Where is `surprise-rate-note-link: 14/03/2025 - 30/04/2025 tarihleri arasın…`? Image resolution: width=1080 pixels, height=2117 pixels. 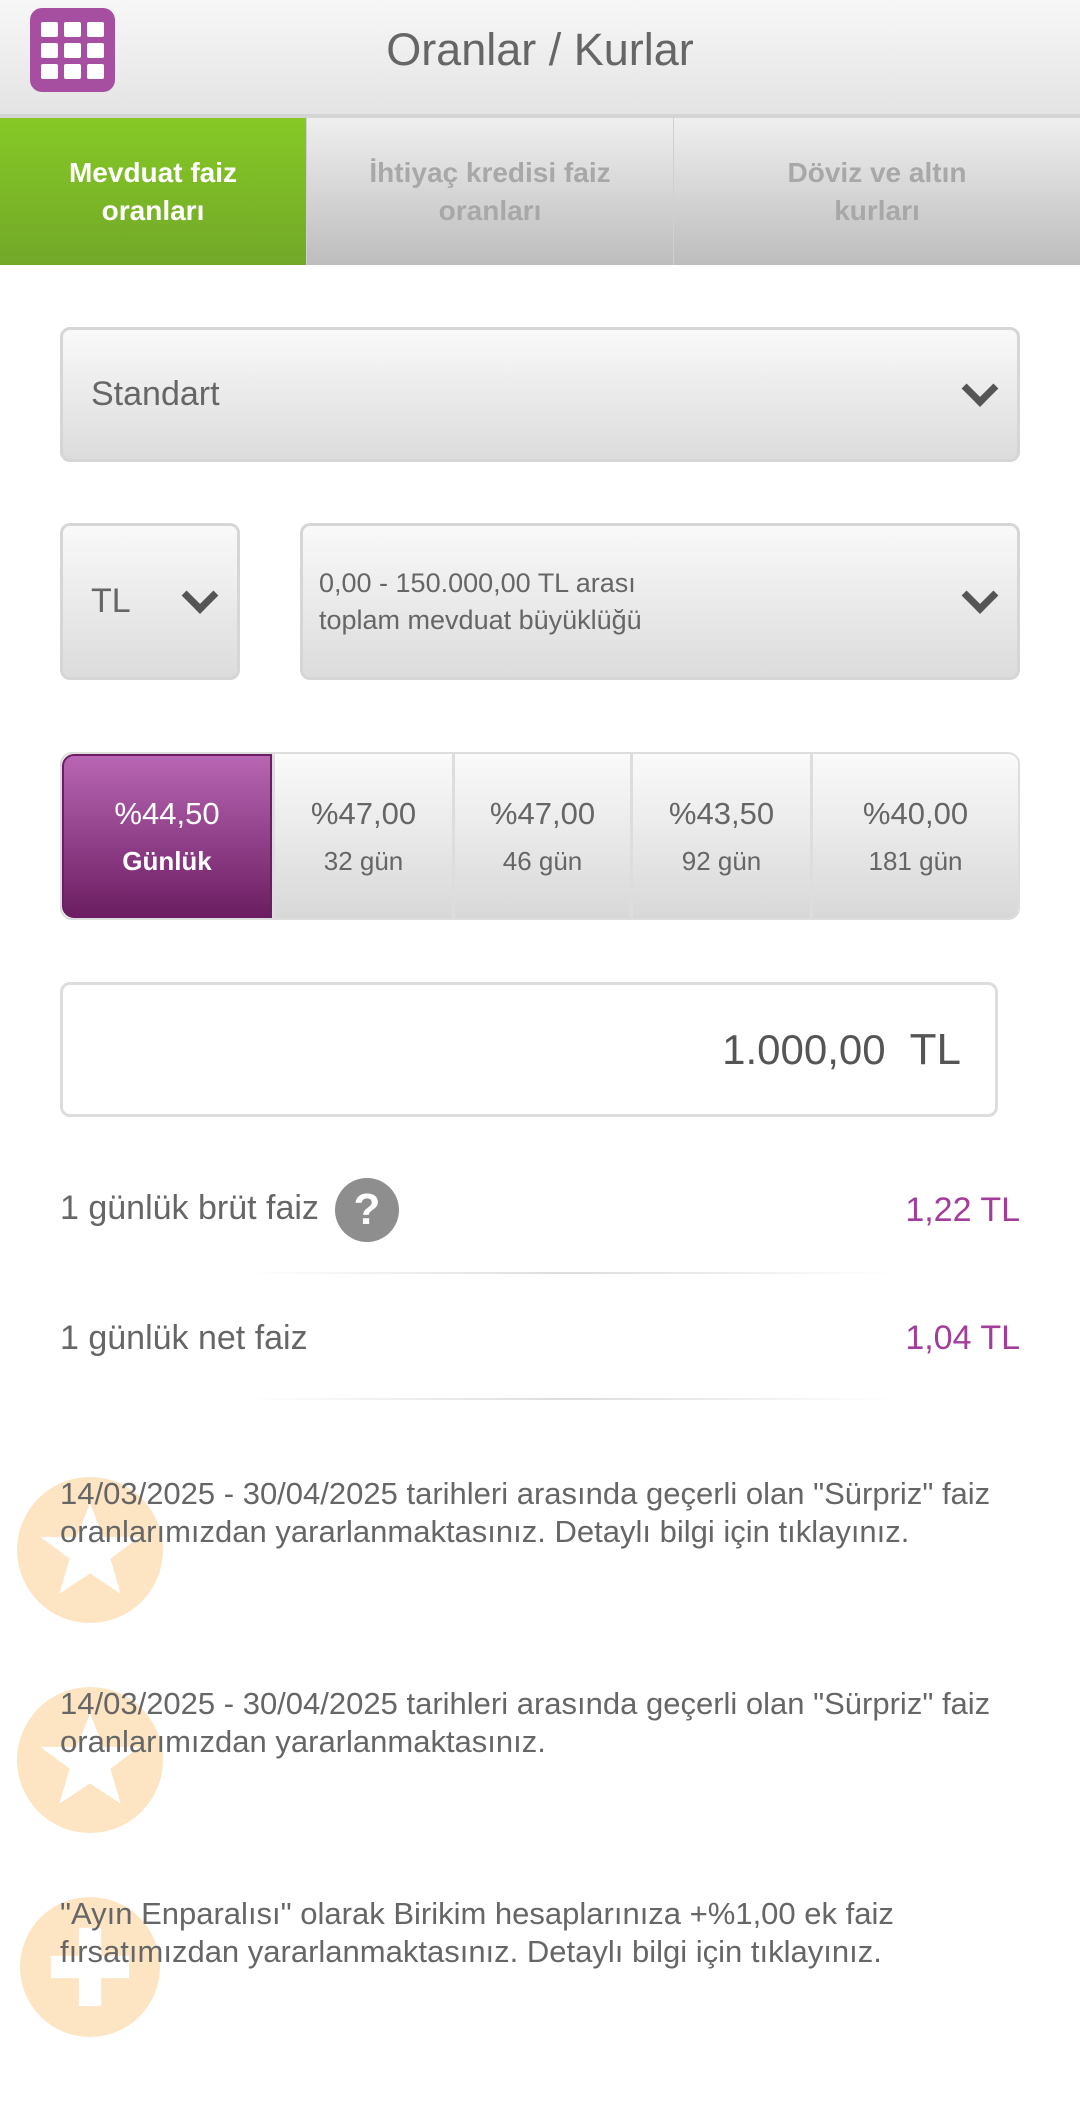
surprise-rate-note-link: 14/03/2025 - 30/04/2025 tarihleri arasın… is located at coordinates (525, 1512).